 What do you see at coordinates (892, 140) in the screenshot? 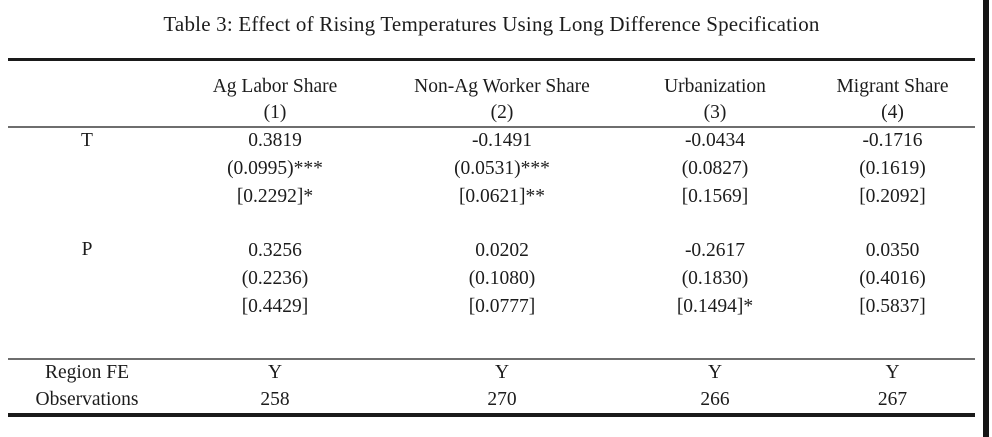
I see `coefficient-value: -0.1716` at bounding box center [892, 140].